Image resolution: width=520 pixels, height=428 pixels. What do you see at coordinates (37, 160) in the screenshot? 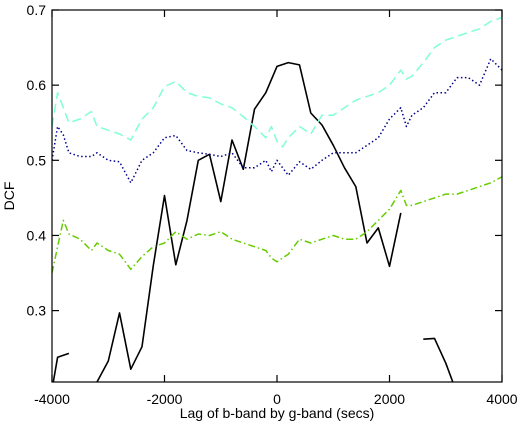
I see `y-tick-label: 0.5` at bounding box center [37, 160].